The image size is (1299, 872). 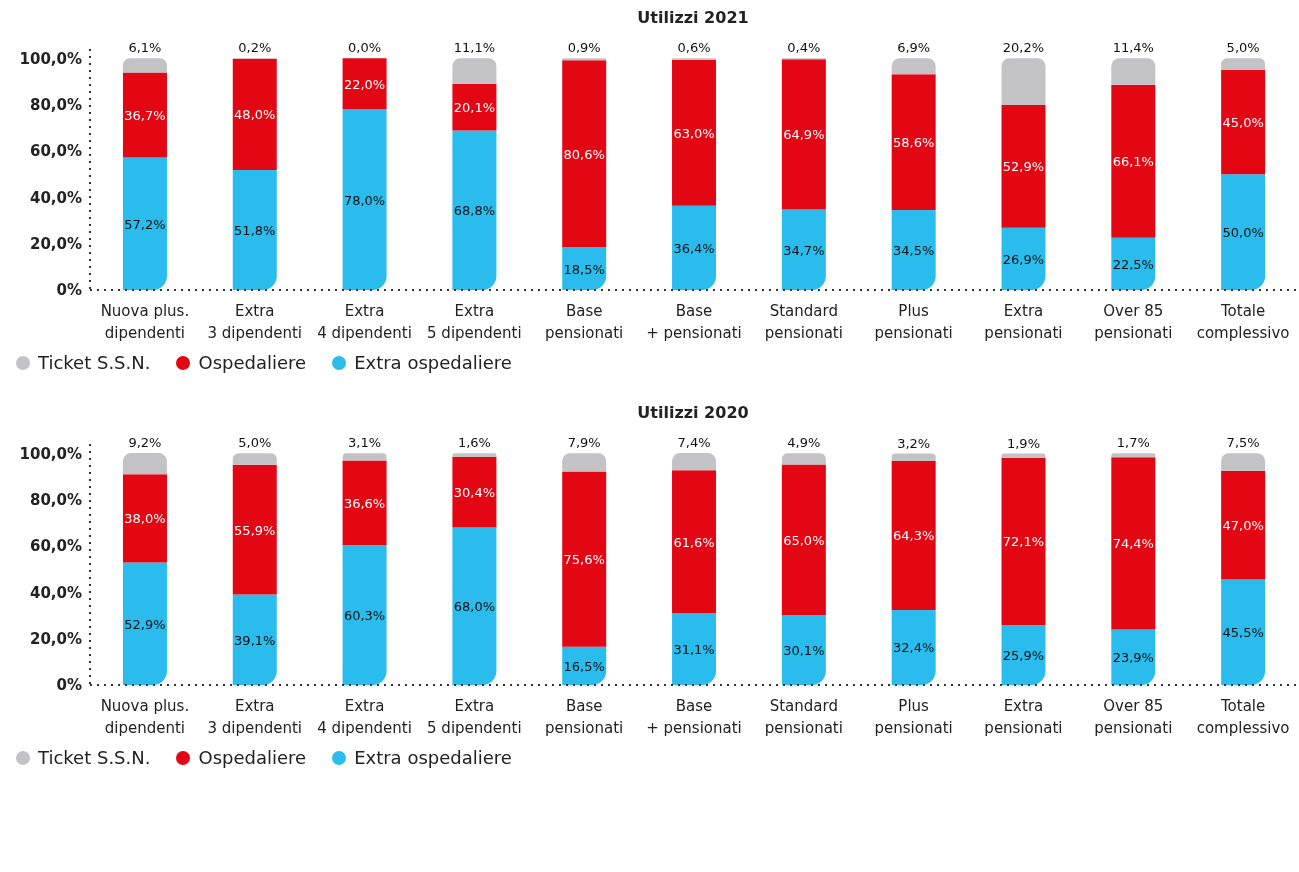 I want to click on x-tick-label: Extra 4 dipendenti, so click(x=364, y=717).